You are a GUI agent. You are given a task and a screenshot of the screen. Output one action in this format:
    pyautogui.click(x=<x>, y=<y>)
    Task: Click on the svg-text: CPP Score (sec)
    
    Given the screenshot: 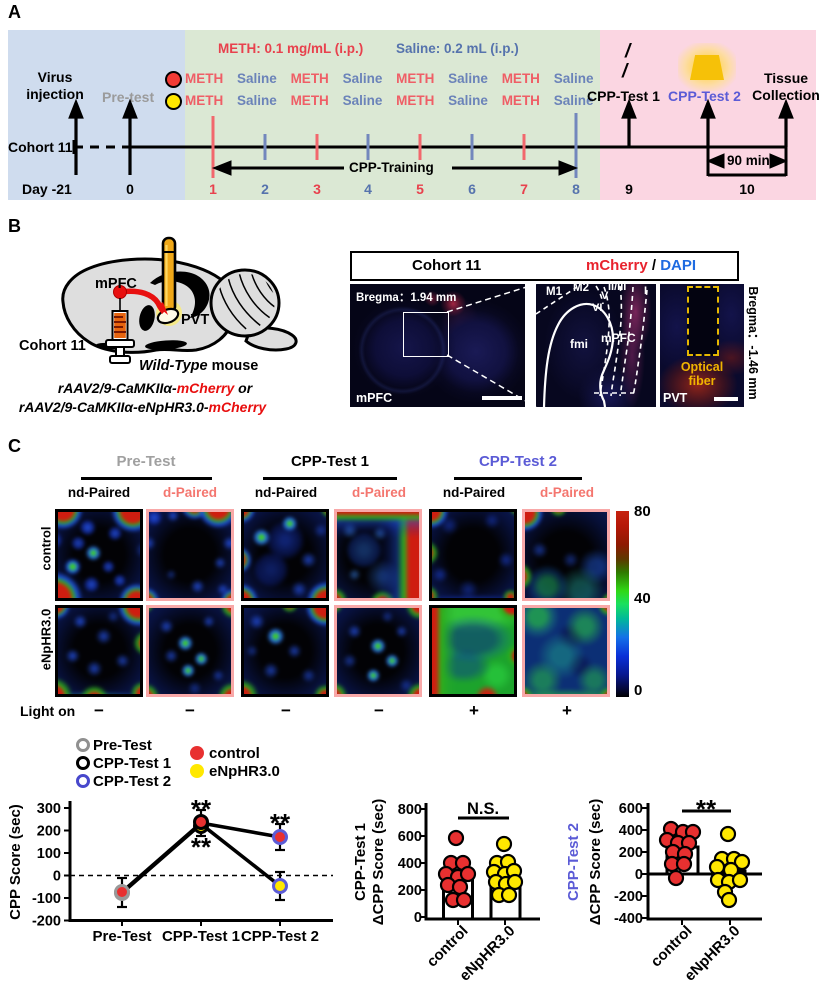 What is the action you would take?
    pyautogui.click(x=15, y=862)
    